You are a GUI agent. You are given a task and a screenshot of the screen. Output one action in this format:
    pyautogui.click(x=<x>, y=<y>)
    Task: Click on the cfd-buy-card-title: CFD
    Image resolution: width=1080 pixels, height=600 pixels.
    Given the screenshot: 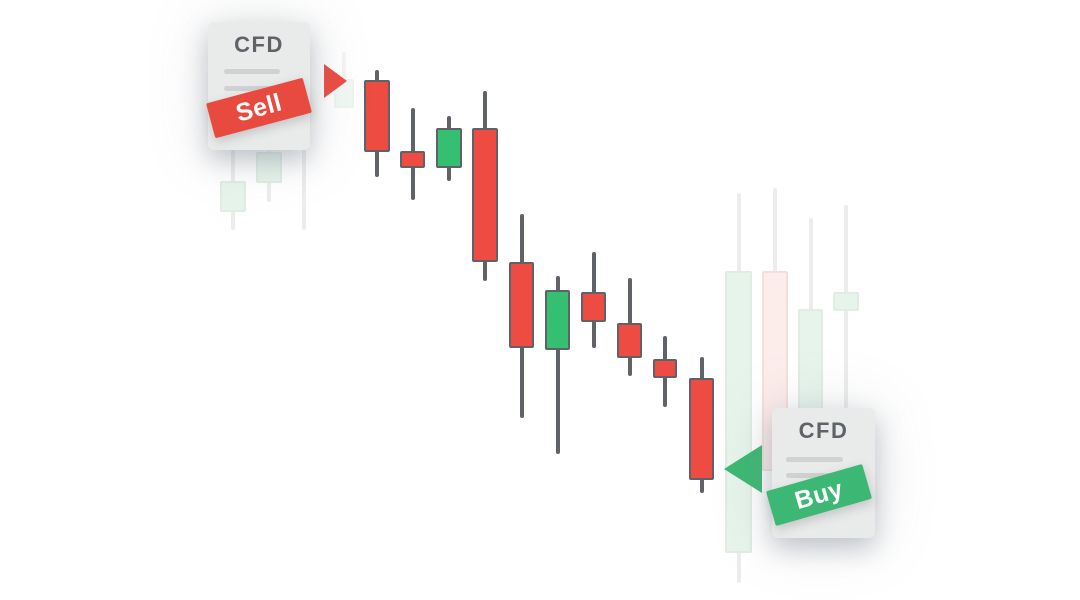 What is the action you would take?
    pyautogui.click(x=823, y=430)
    